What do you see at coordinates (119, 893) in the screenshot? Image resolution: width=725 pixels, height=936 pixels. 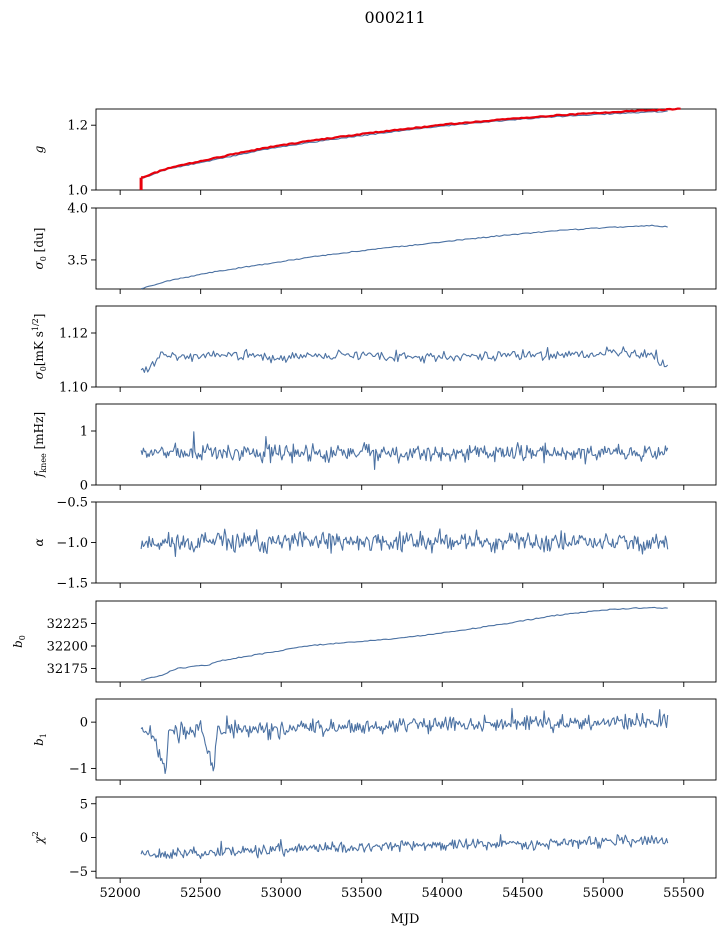 I see `x-tick-label: 52000` at bounding box center [119, 893].